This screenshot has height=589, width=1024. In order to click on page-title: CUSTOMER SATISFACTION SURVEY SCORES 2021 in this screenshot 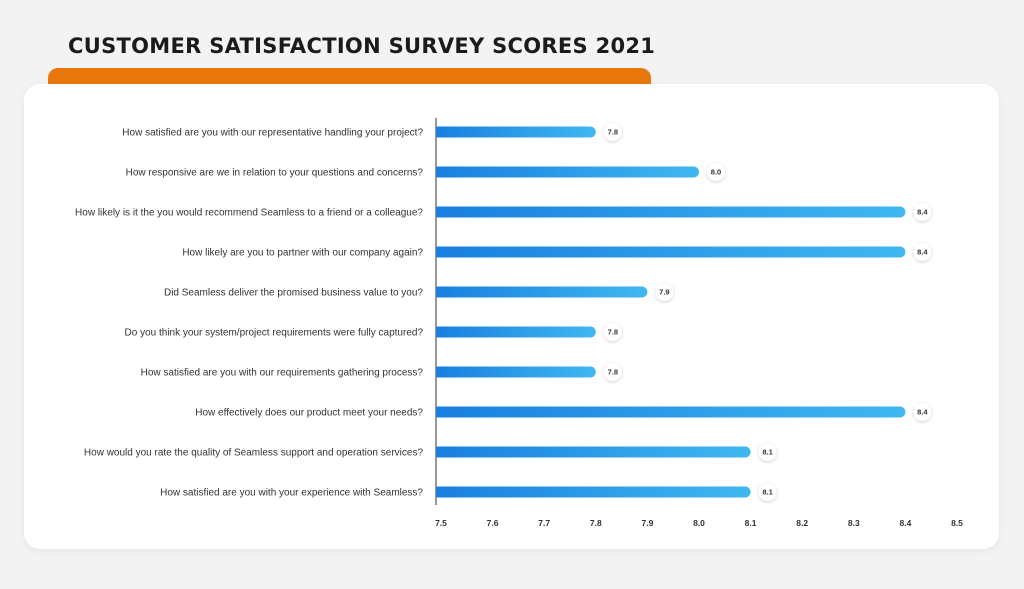, I will do `click(362, 46)`.